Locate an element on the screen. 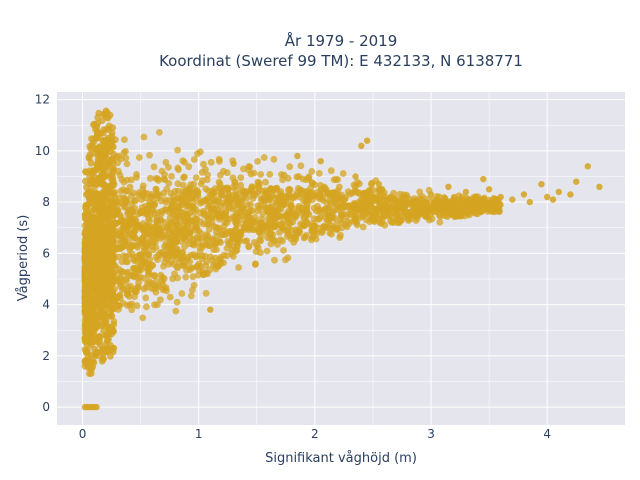  y-axis-label: Vågperiod (s) is located at coordinates (23, 258).